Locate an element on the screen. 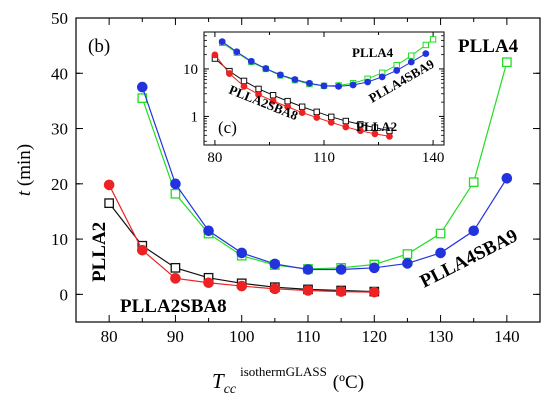 The width and height of the screenshot is (550, 408). panel-label-c: (c) is located at coordinates (227, 127).